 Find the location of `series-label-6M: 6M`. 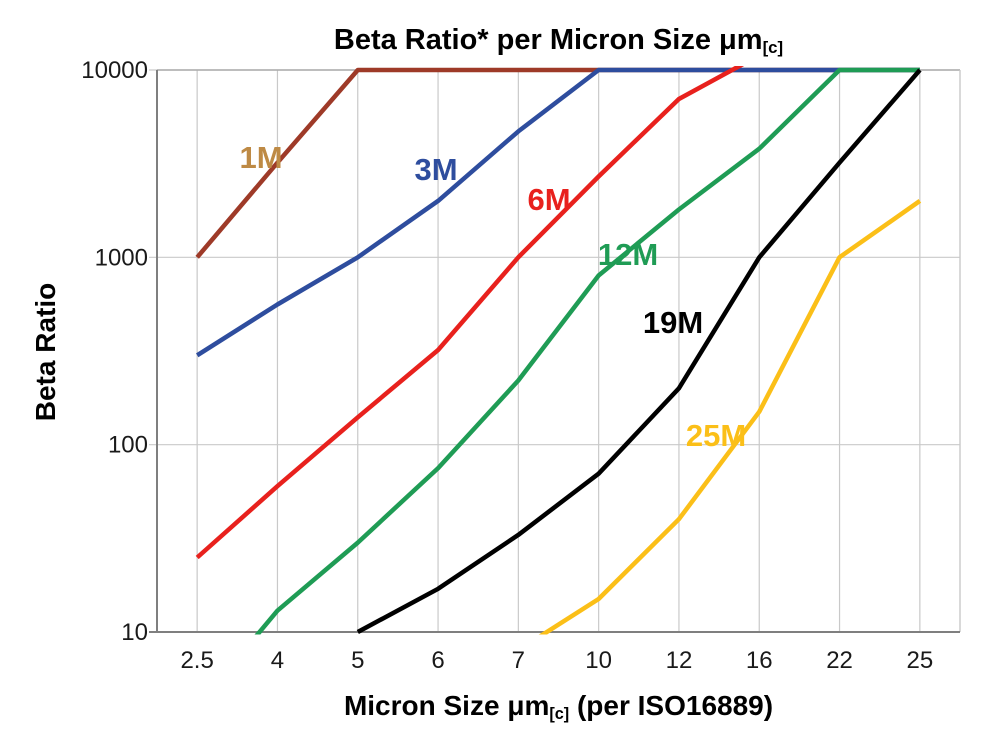

series-label-6M: 6M is located at coordinates (548, 199).